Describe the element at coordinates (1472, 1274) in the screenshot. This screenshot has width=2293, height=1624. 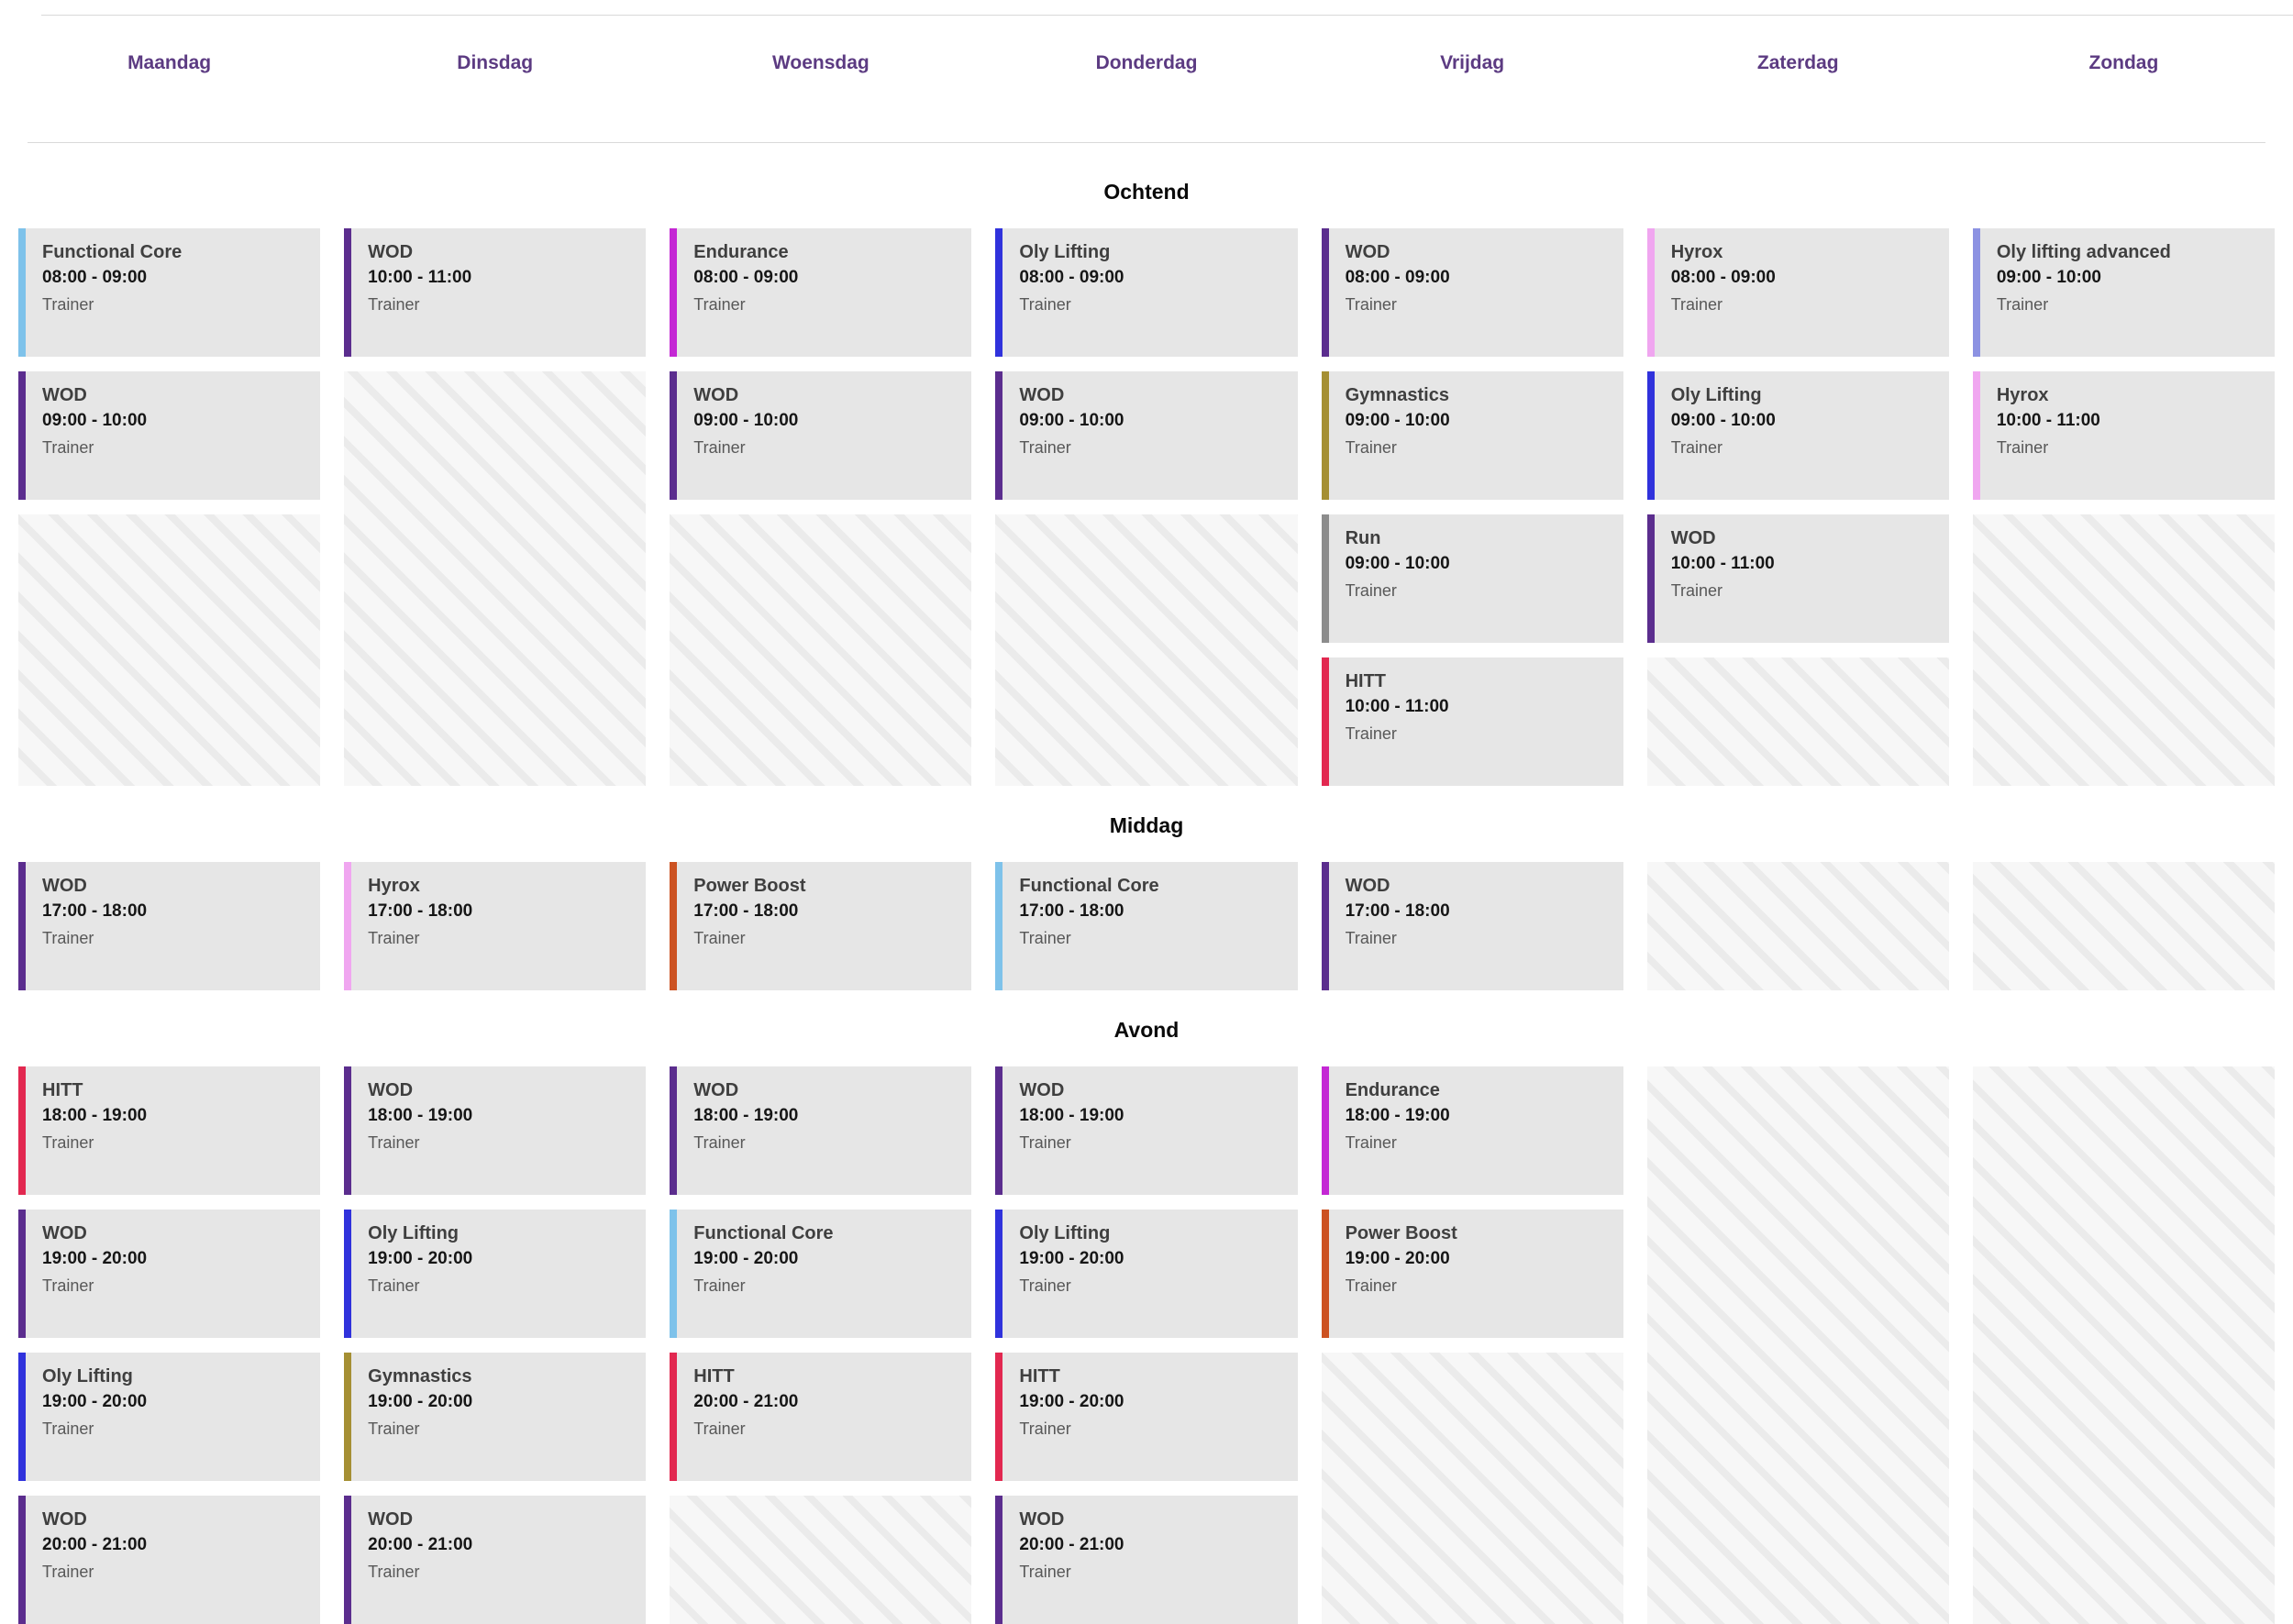
I see `class-card: Power Boost 19:00 - 20:00 Trainer` at that location.